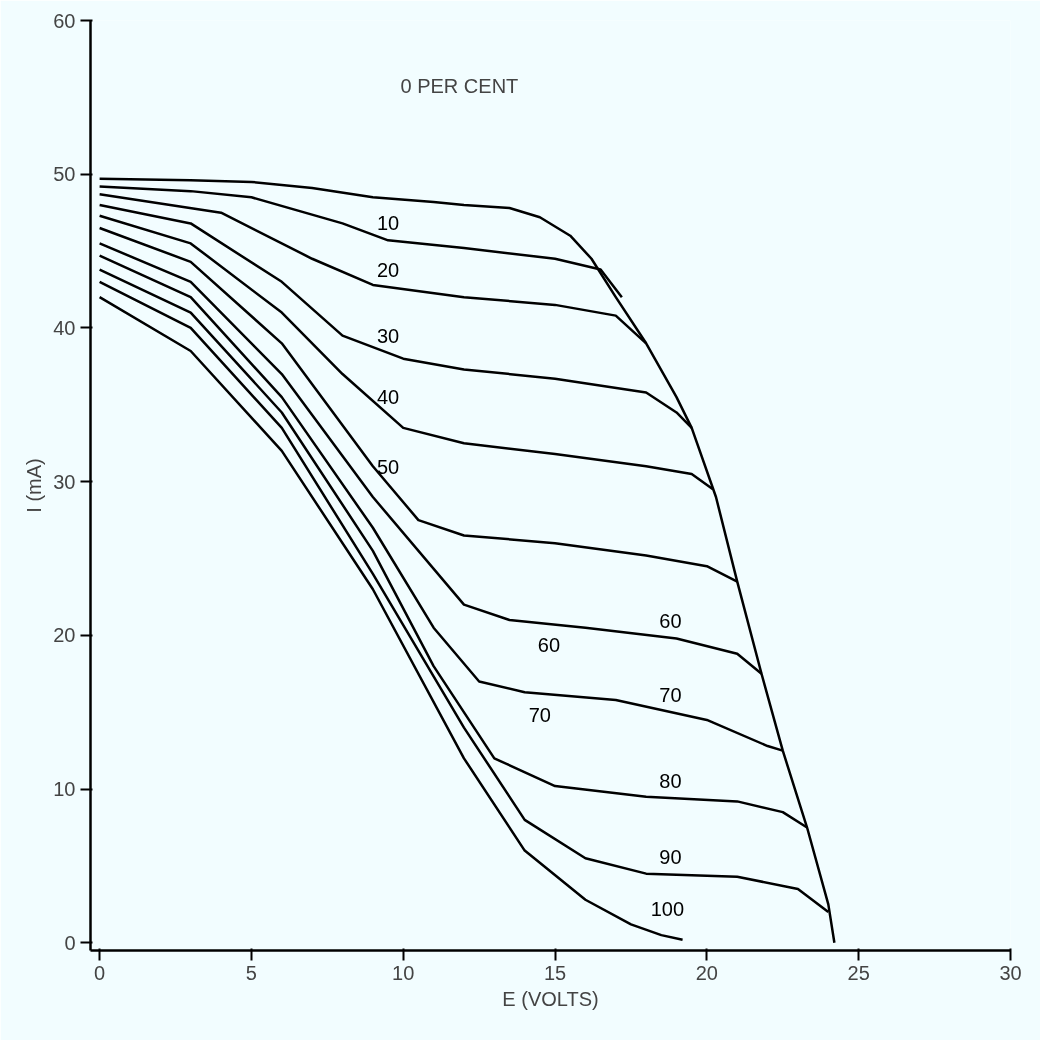 The width and height of the screenshot is (1056, 1057). Describe the element at coordinates (34, 485) in the screenshot. I see `y-axis-title: I (mA)` at that location.